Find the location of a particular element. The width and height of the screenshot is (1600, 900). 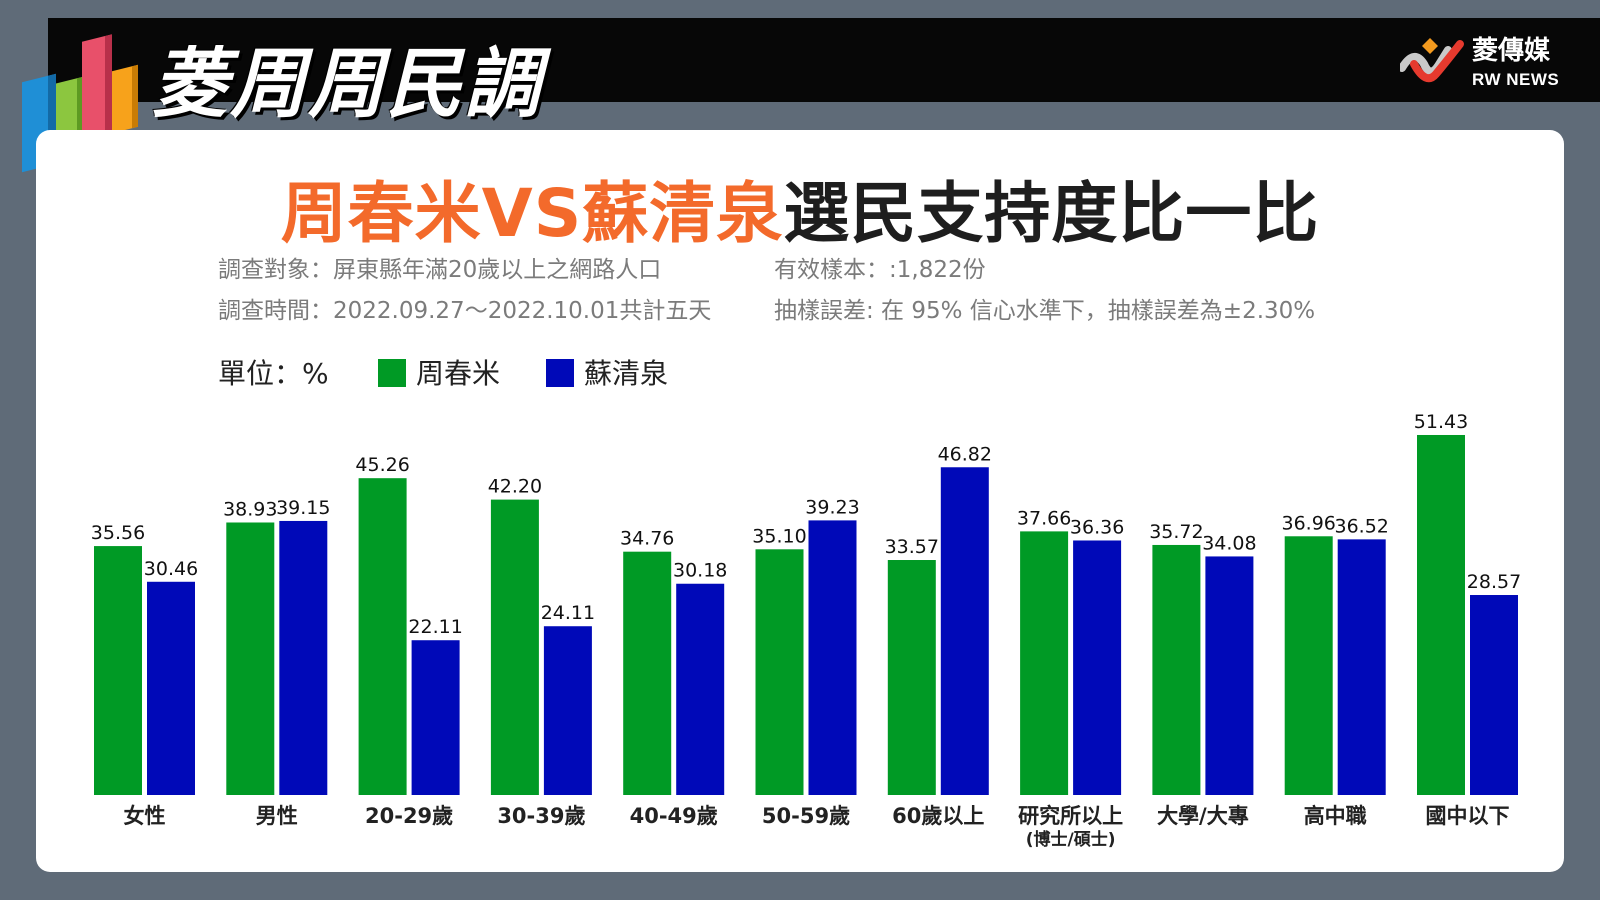

survey-target: 調查對象：屏東縣年滿20歲以上之網路人口 is located at coordinates (440, 270).